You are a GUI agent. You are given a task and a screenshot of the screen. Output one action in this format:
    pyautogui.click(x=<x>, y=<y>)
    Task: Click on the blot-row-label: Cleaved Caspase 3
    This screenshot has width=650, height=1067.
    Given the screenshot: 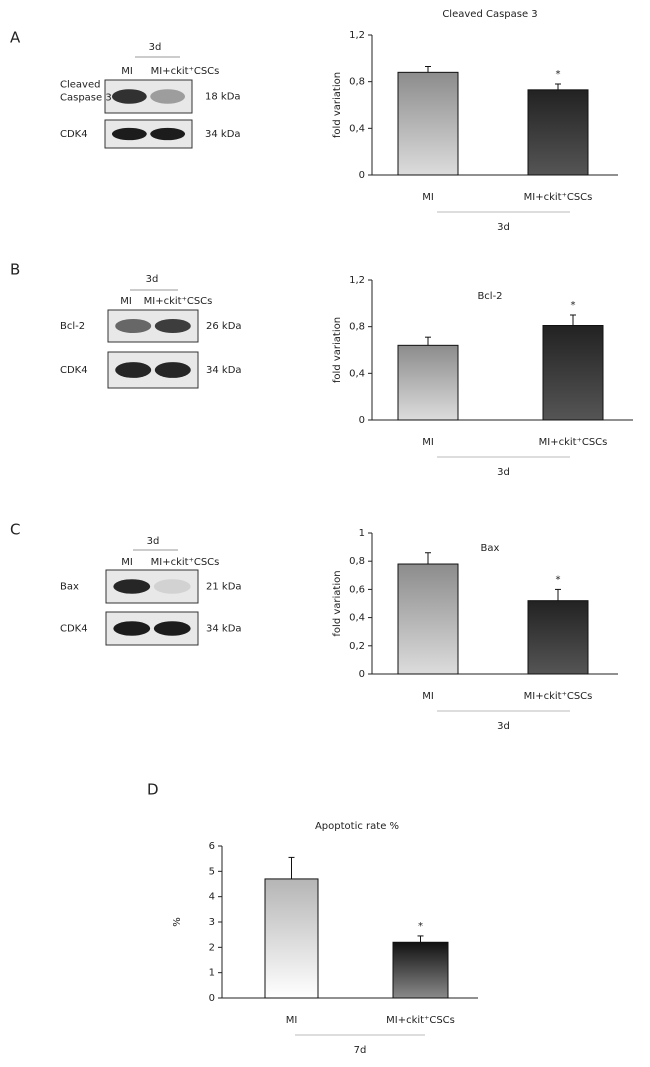 What is the action you would take?
    pyautogui.click(x=86, y=92)
    